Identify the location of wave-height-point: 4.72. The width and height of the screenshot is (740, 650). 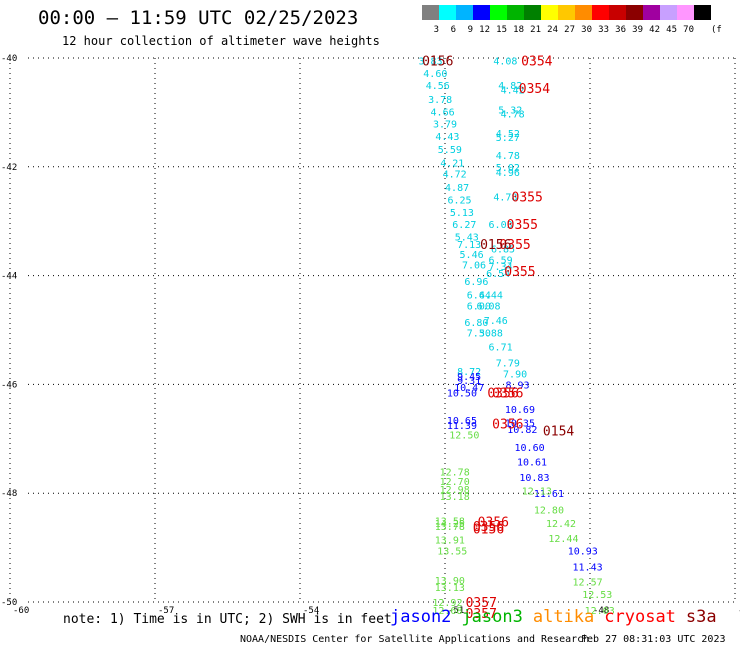
(455, 174).